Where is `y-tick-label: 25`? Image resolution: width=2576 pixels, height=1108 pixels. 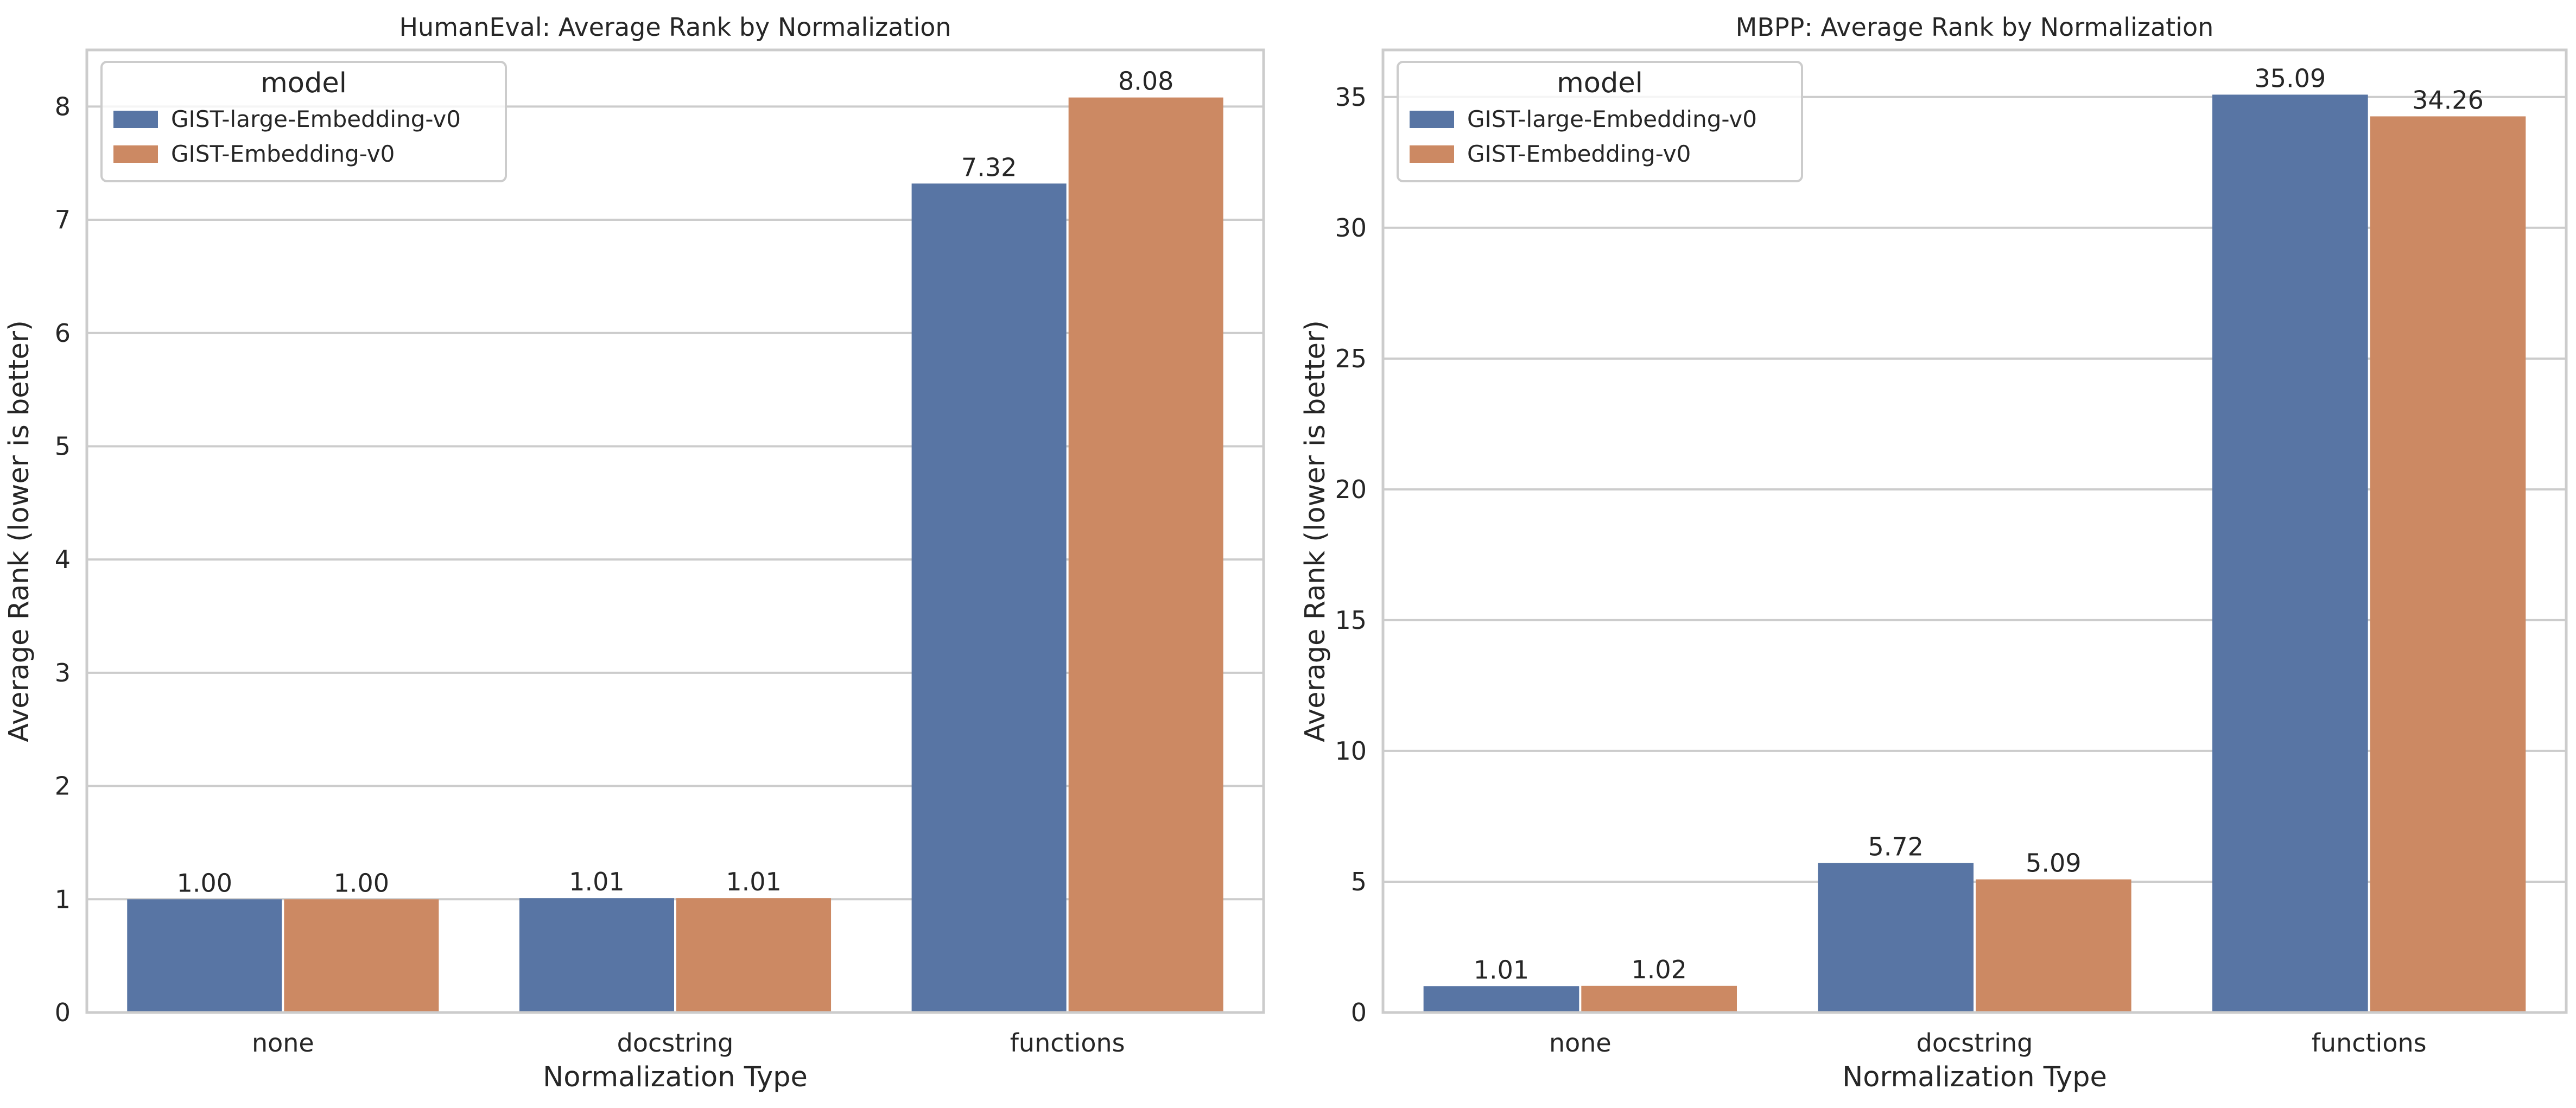 y-tick-label: 25 is located at coordinates (1351, 358).